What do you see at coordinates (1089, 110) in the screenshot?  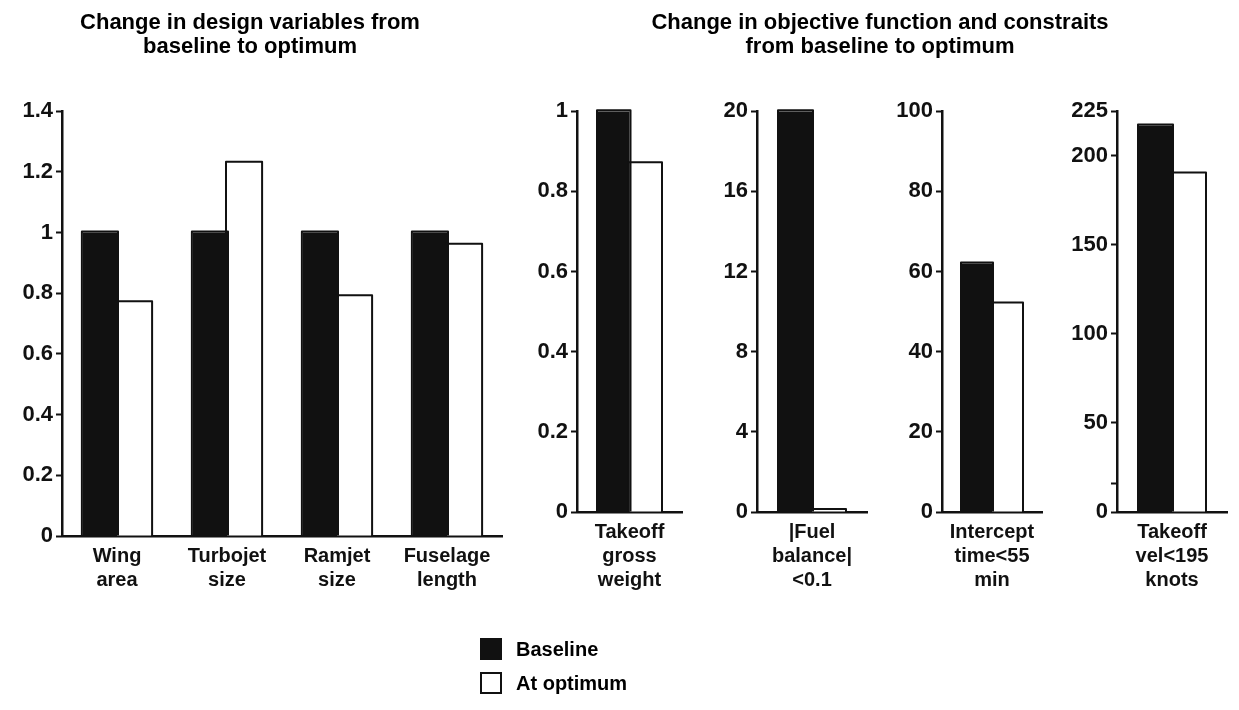 I see `y-tick-label: 225` at bounding box center [1089, 110].